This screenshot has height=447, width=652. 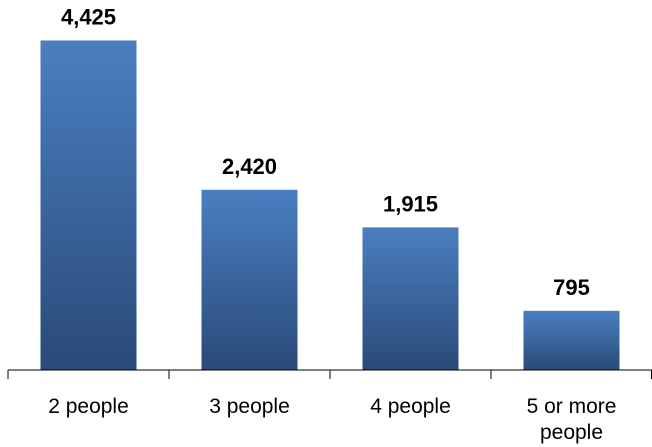 I want to click on data-label: 4,425, so click(x=88, y=16).